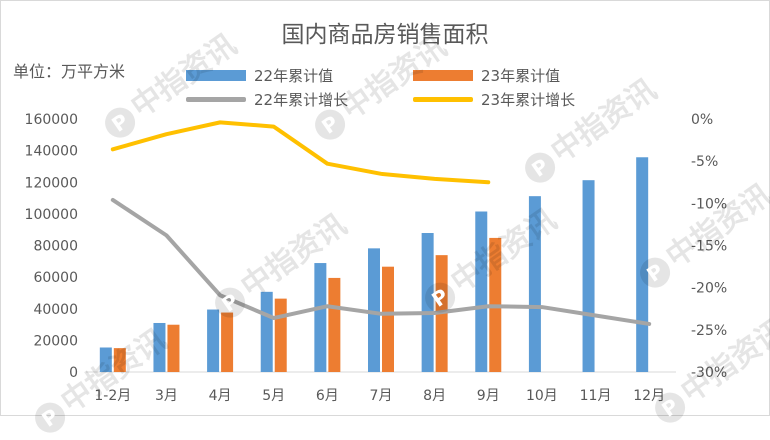 This screenshot has width=770, height=440. What do you see at coordinates (709, 331) in the screenshot?
I see `y-right-tick-label: -25%` at bounding box center [709, 331].